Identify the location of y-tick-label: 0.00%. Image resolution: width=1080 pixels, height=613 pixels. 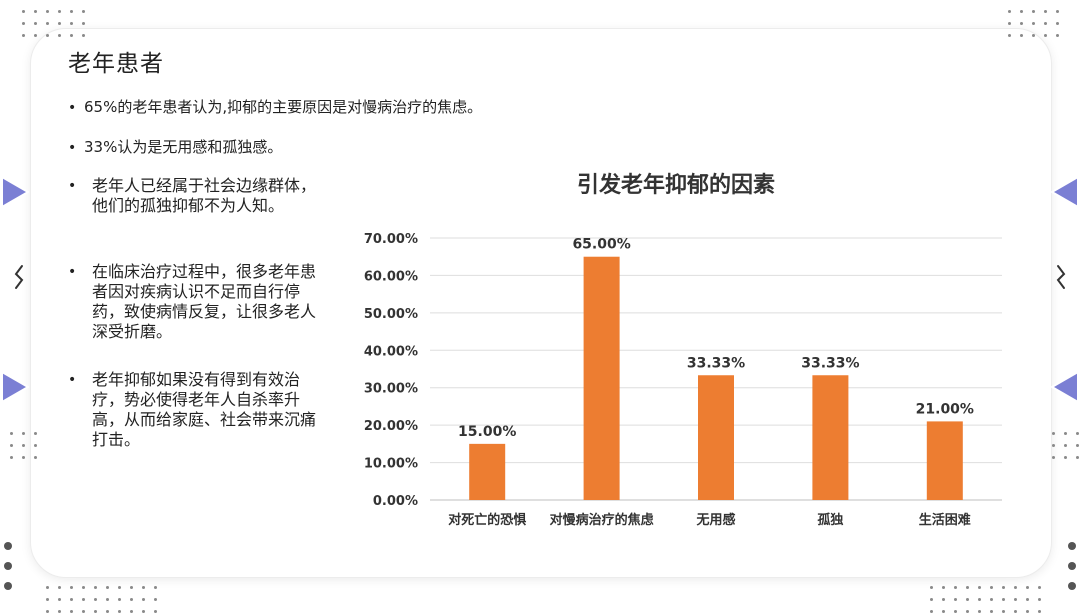
(395, 501).